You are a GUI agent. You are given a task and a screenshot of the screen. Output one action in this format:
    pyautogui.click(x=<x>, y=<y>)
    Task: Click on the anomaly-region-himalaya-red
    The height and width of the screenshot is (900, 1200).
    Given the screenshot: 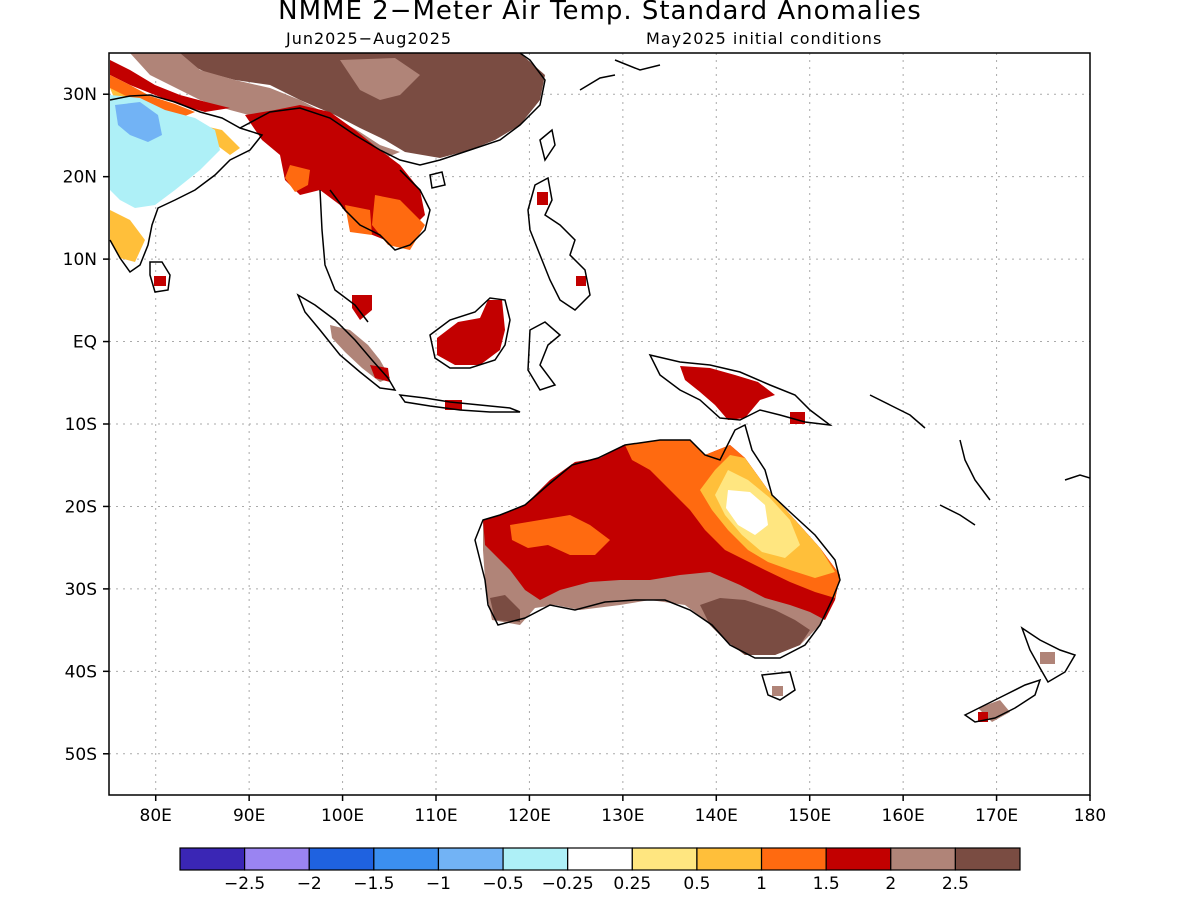 What is the action you would take?
    pyautogui.click(x=170, y=86)
    